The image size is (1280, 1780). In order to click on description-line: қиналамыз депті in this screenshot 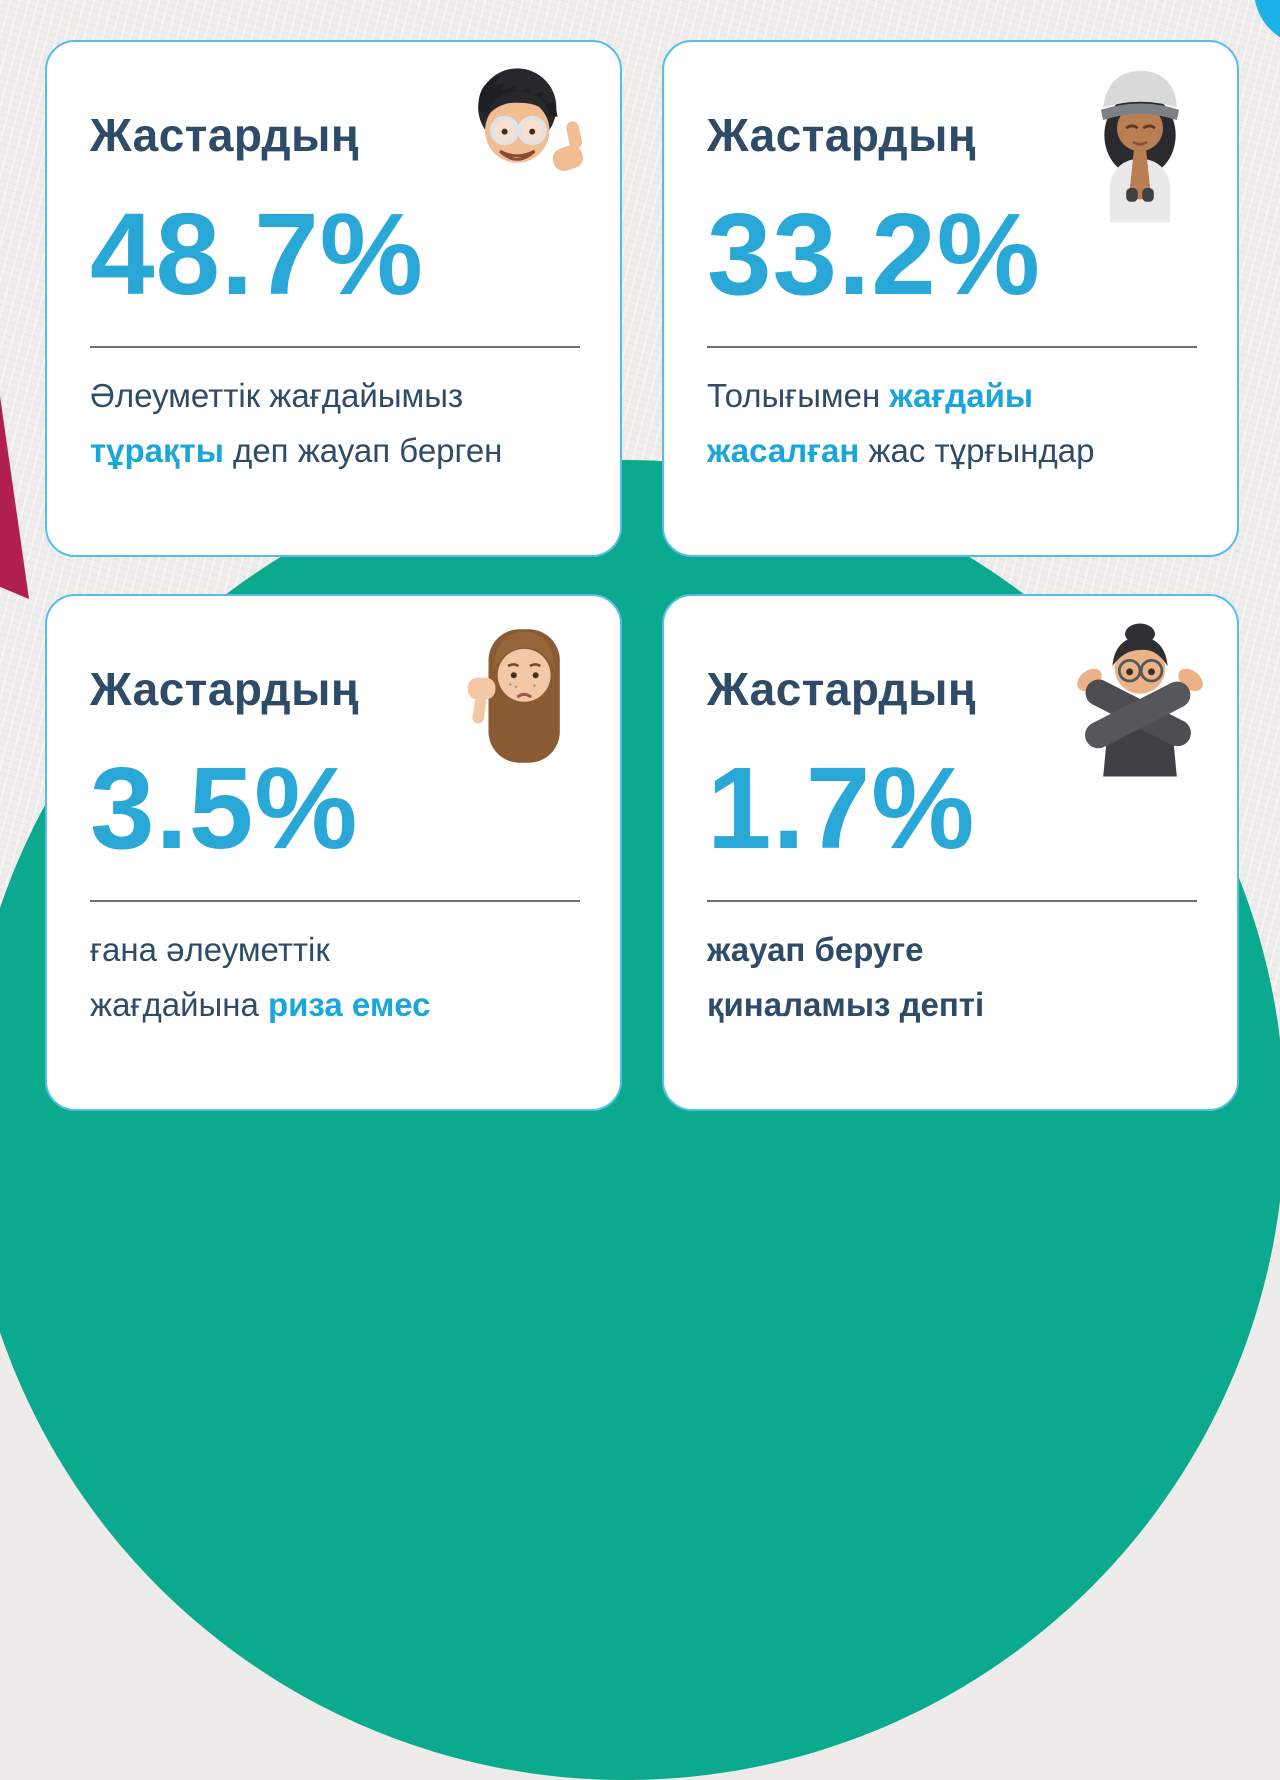, I will do `click(949, 1004)`.